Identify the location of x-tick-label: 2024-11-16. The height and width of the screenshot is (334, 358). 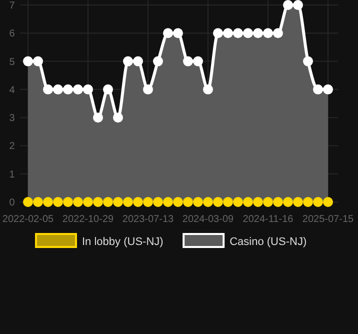
(268, 219).